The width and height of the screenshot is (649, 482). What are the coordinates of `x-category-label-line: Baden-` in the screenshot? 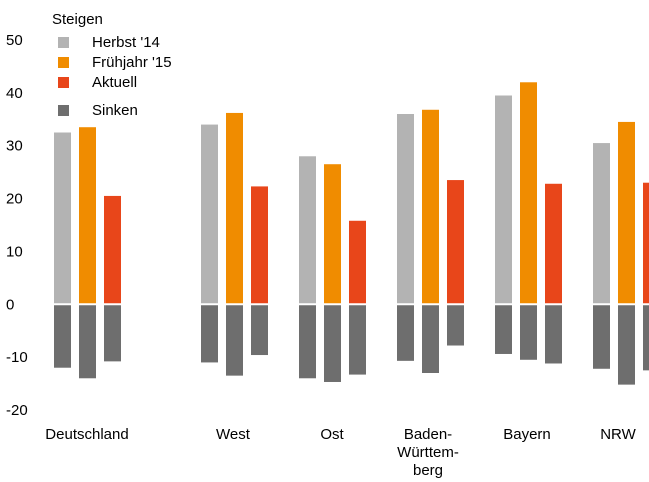 It's located at (428, 434).